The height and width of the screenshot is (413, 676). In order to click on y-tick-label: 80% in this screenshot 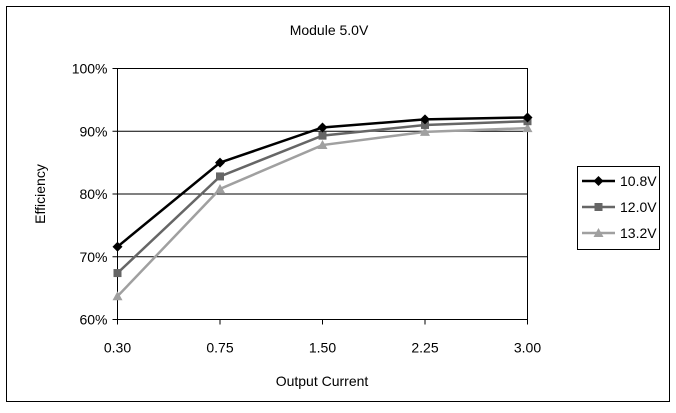, I will do `click(93, 194)`.